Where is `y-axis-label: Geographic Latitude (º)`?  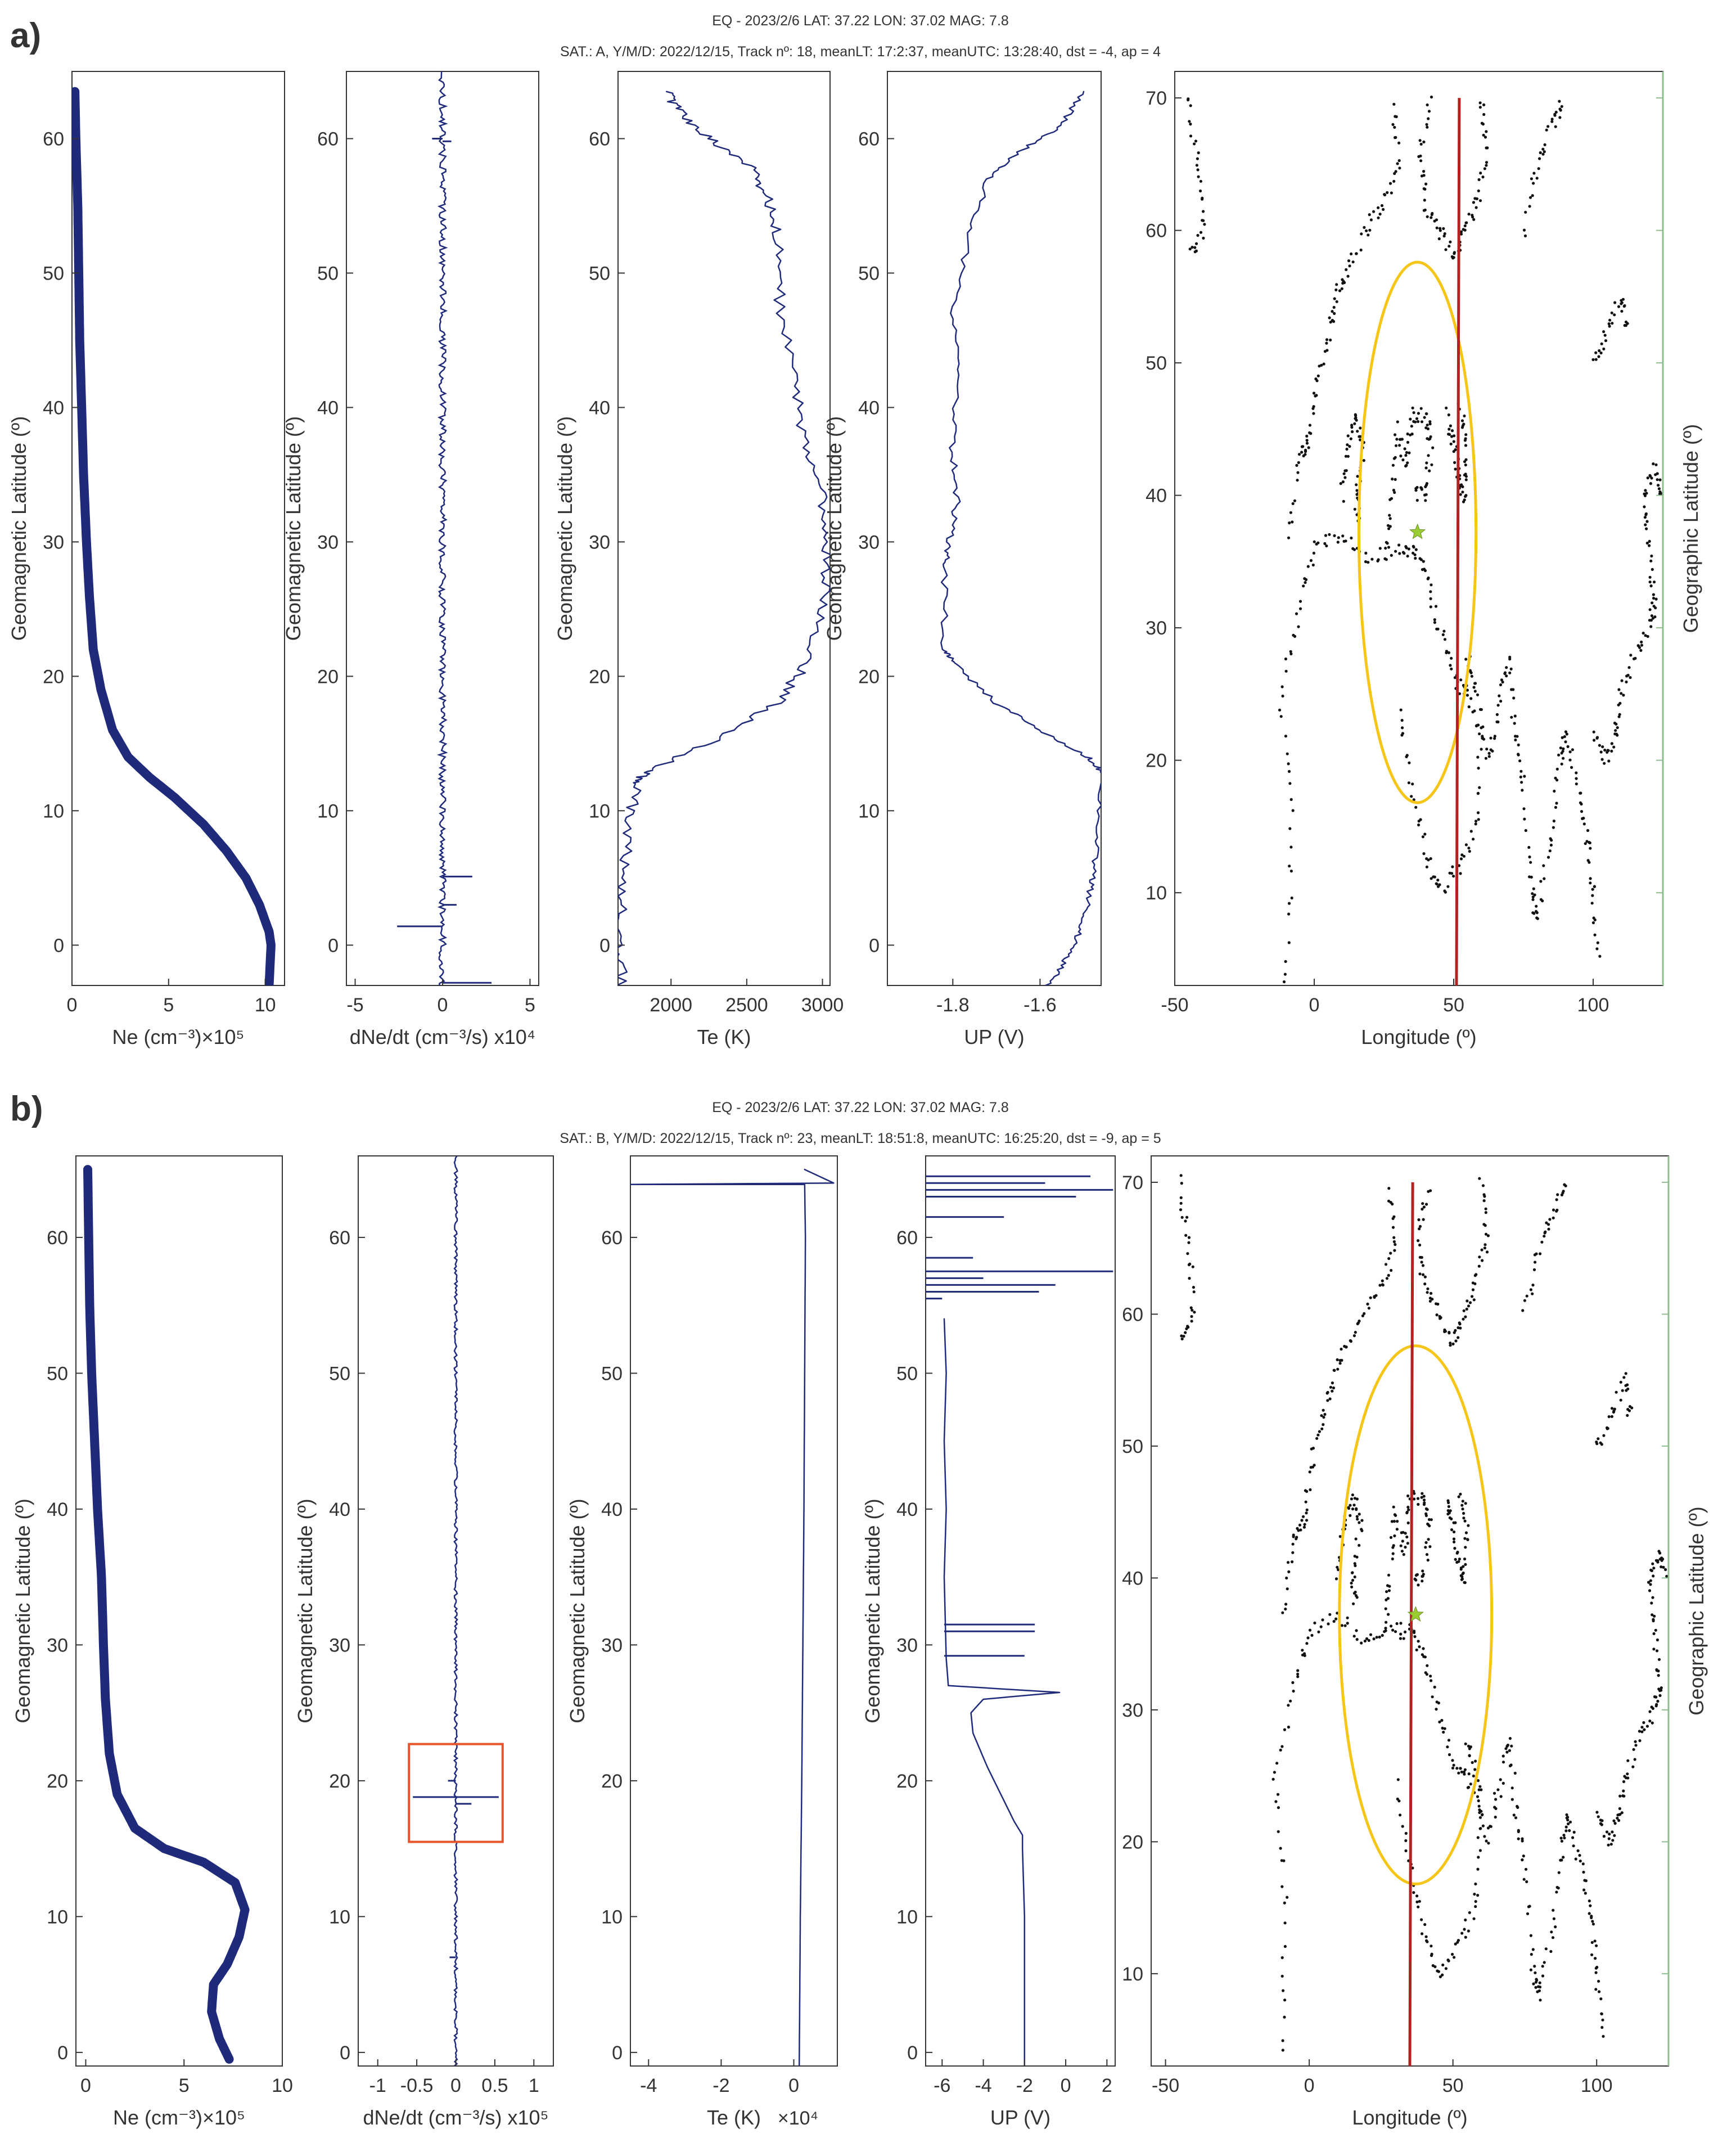 y-axis-label: Geographic Latitude (º) is located at coordinates (1696, 1610).